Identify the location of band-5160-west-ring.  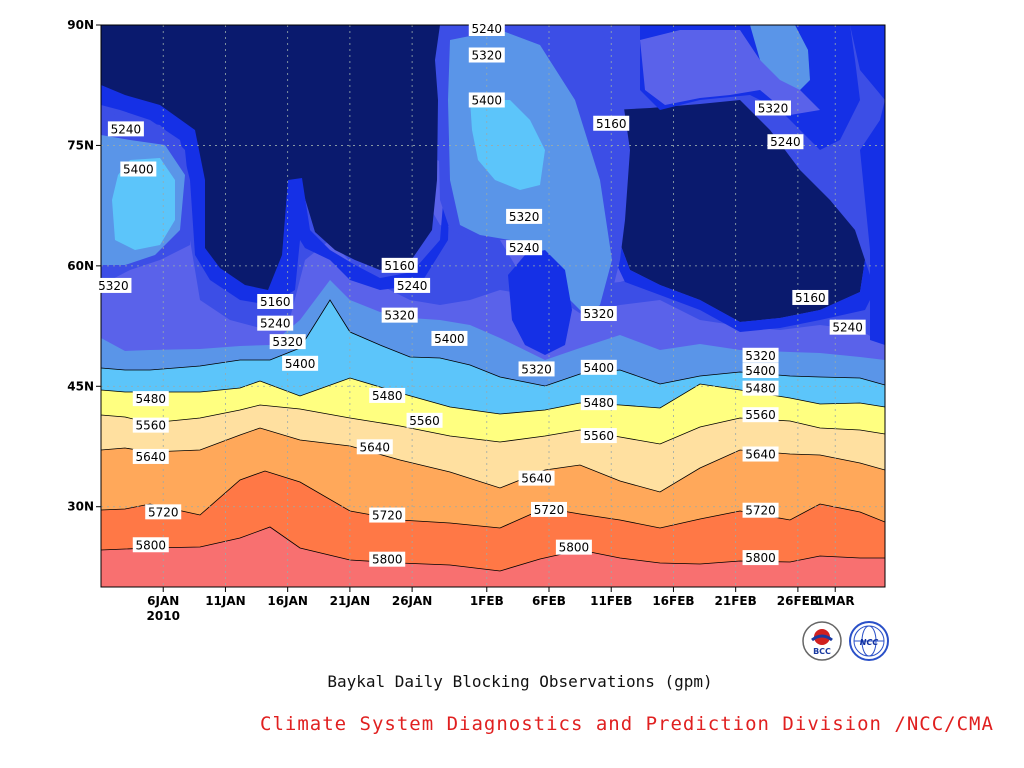
(280, 165).